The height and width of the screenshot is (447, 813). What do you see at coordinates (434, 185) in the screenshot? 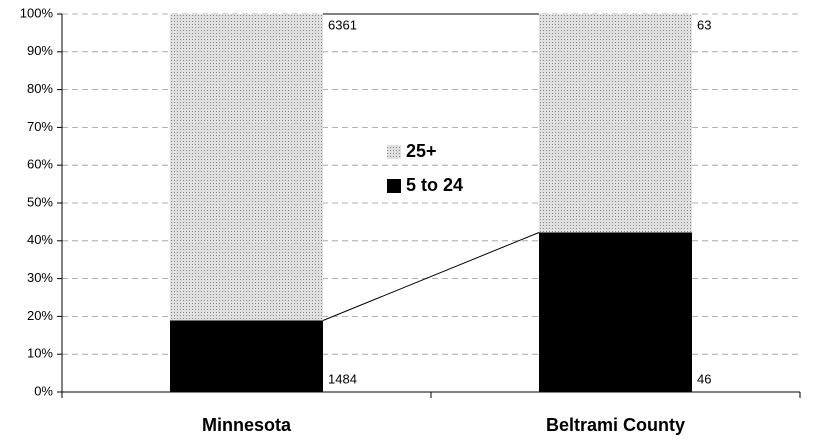
I see `legend-label: 5 to 24` at bounding box center [434, 185].